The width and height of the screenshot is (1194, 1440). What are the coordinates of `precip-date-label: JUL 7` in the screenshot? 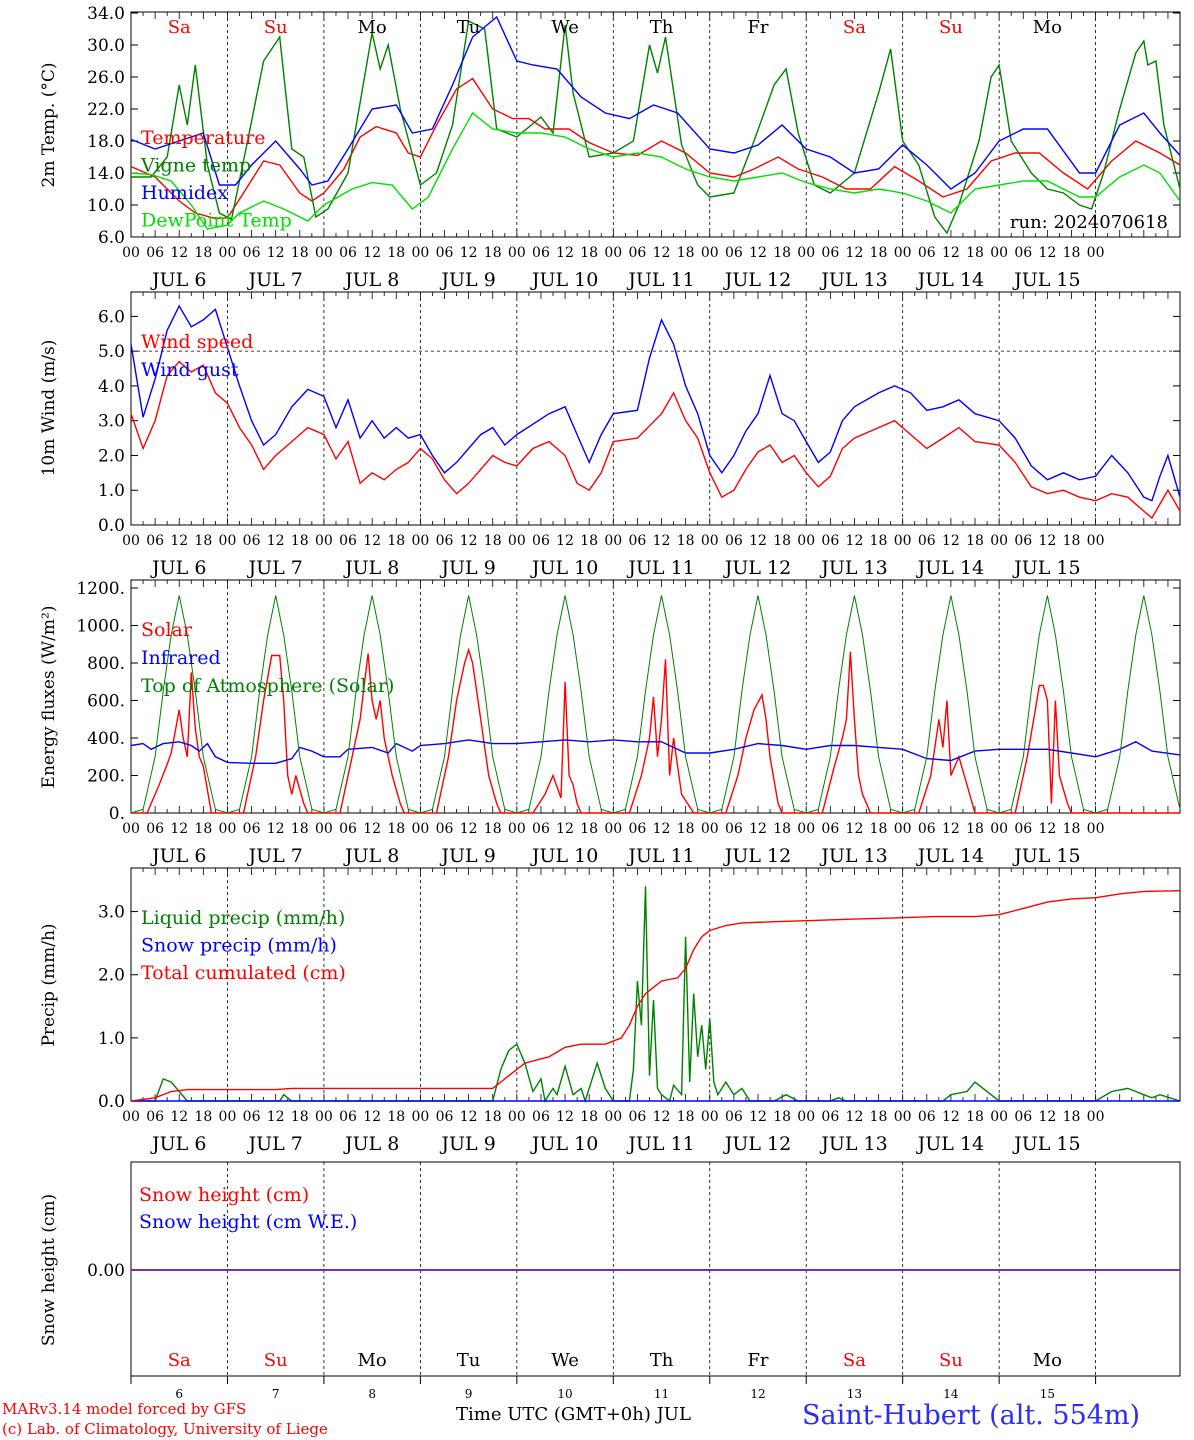 It's located at (275, 1144).